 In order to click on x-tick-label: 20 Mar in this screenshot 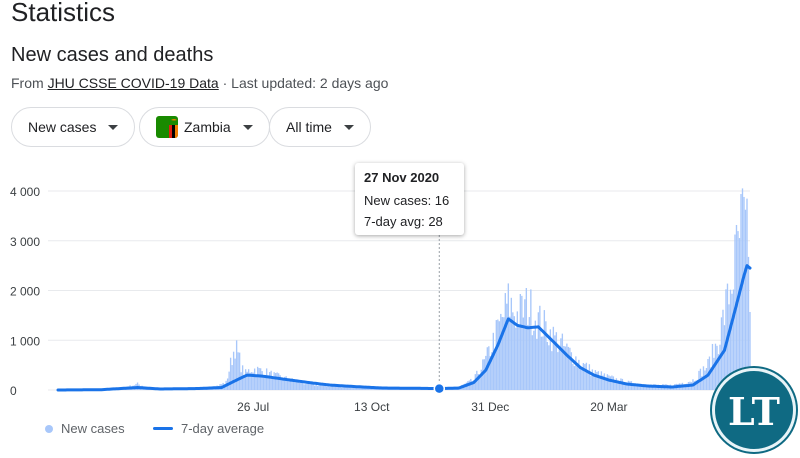, I will do `click(608, 407)`.